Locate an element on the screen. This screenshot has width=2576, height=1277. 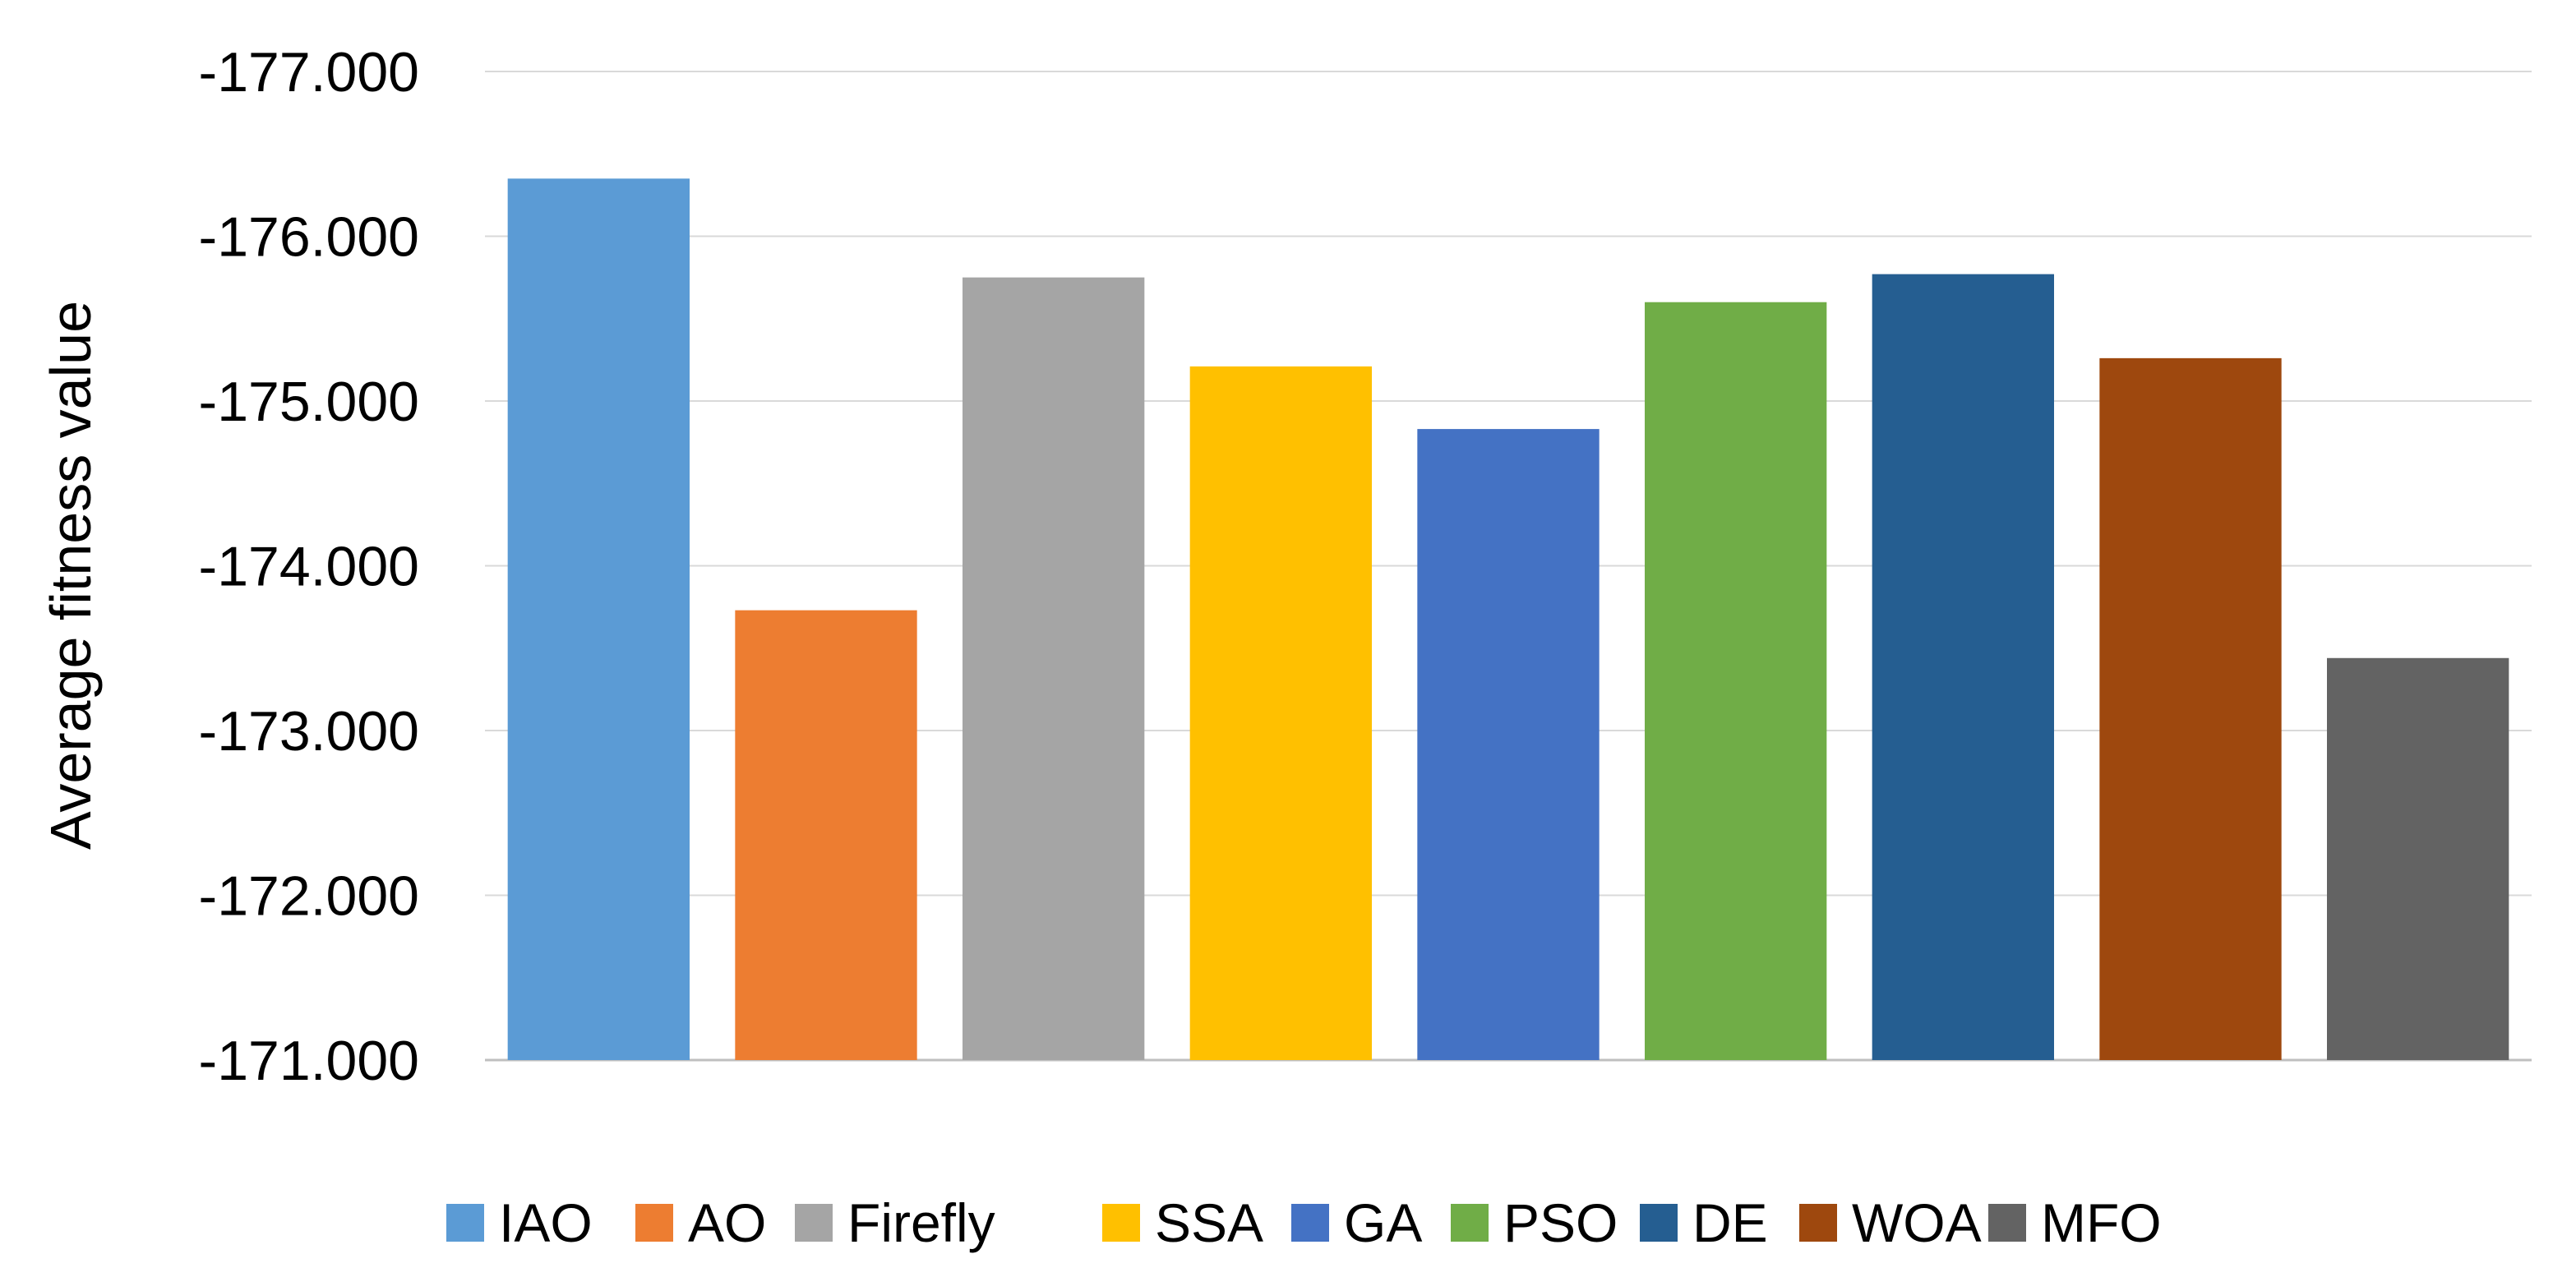
legend-label: MFO is located at coordinates (2102, 1222).